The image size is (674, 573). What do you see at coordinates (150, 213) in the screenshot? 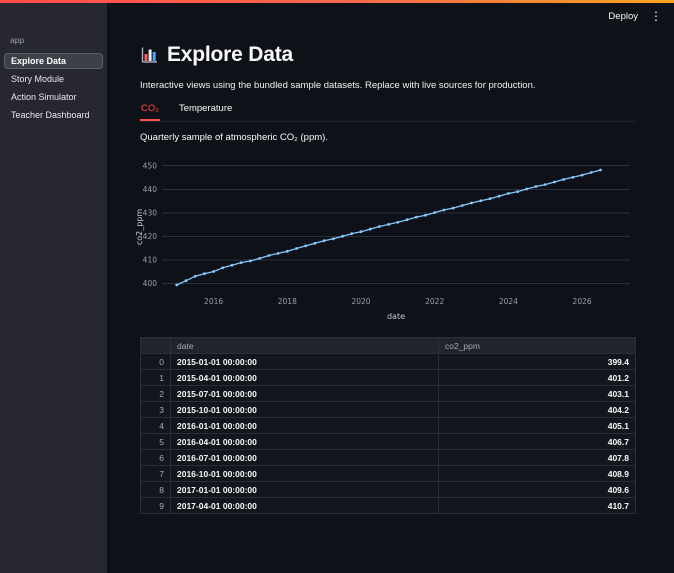
I see `svg-text: 430` at bounding box center [150, 213].